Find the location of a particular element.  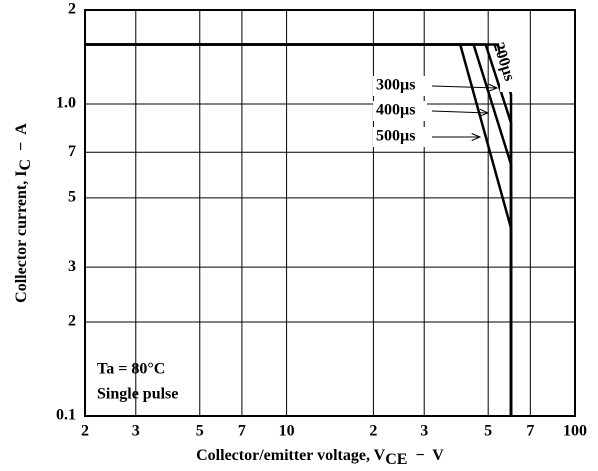

y-axis-label: Collector current, IC − A is located at coordinates (23, 213).